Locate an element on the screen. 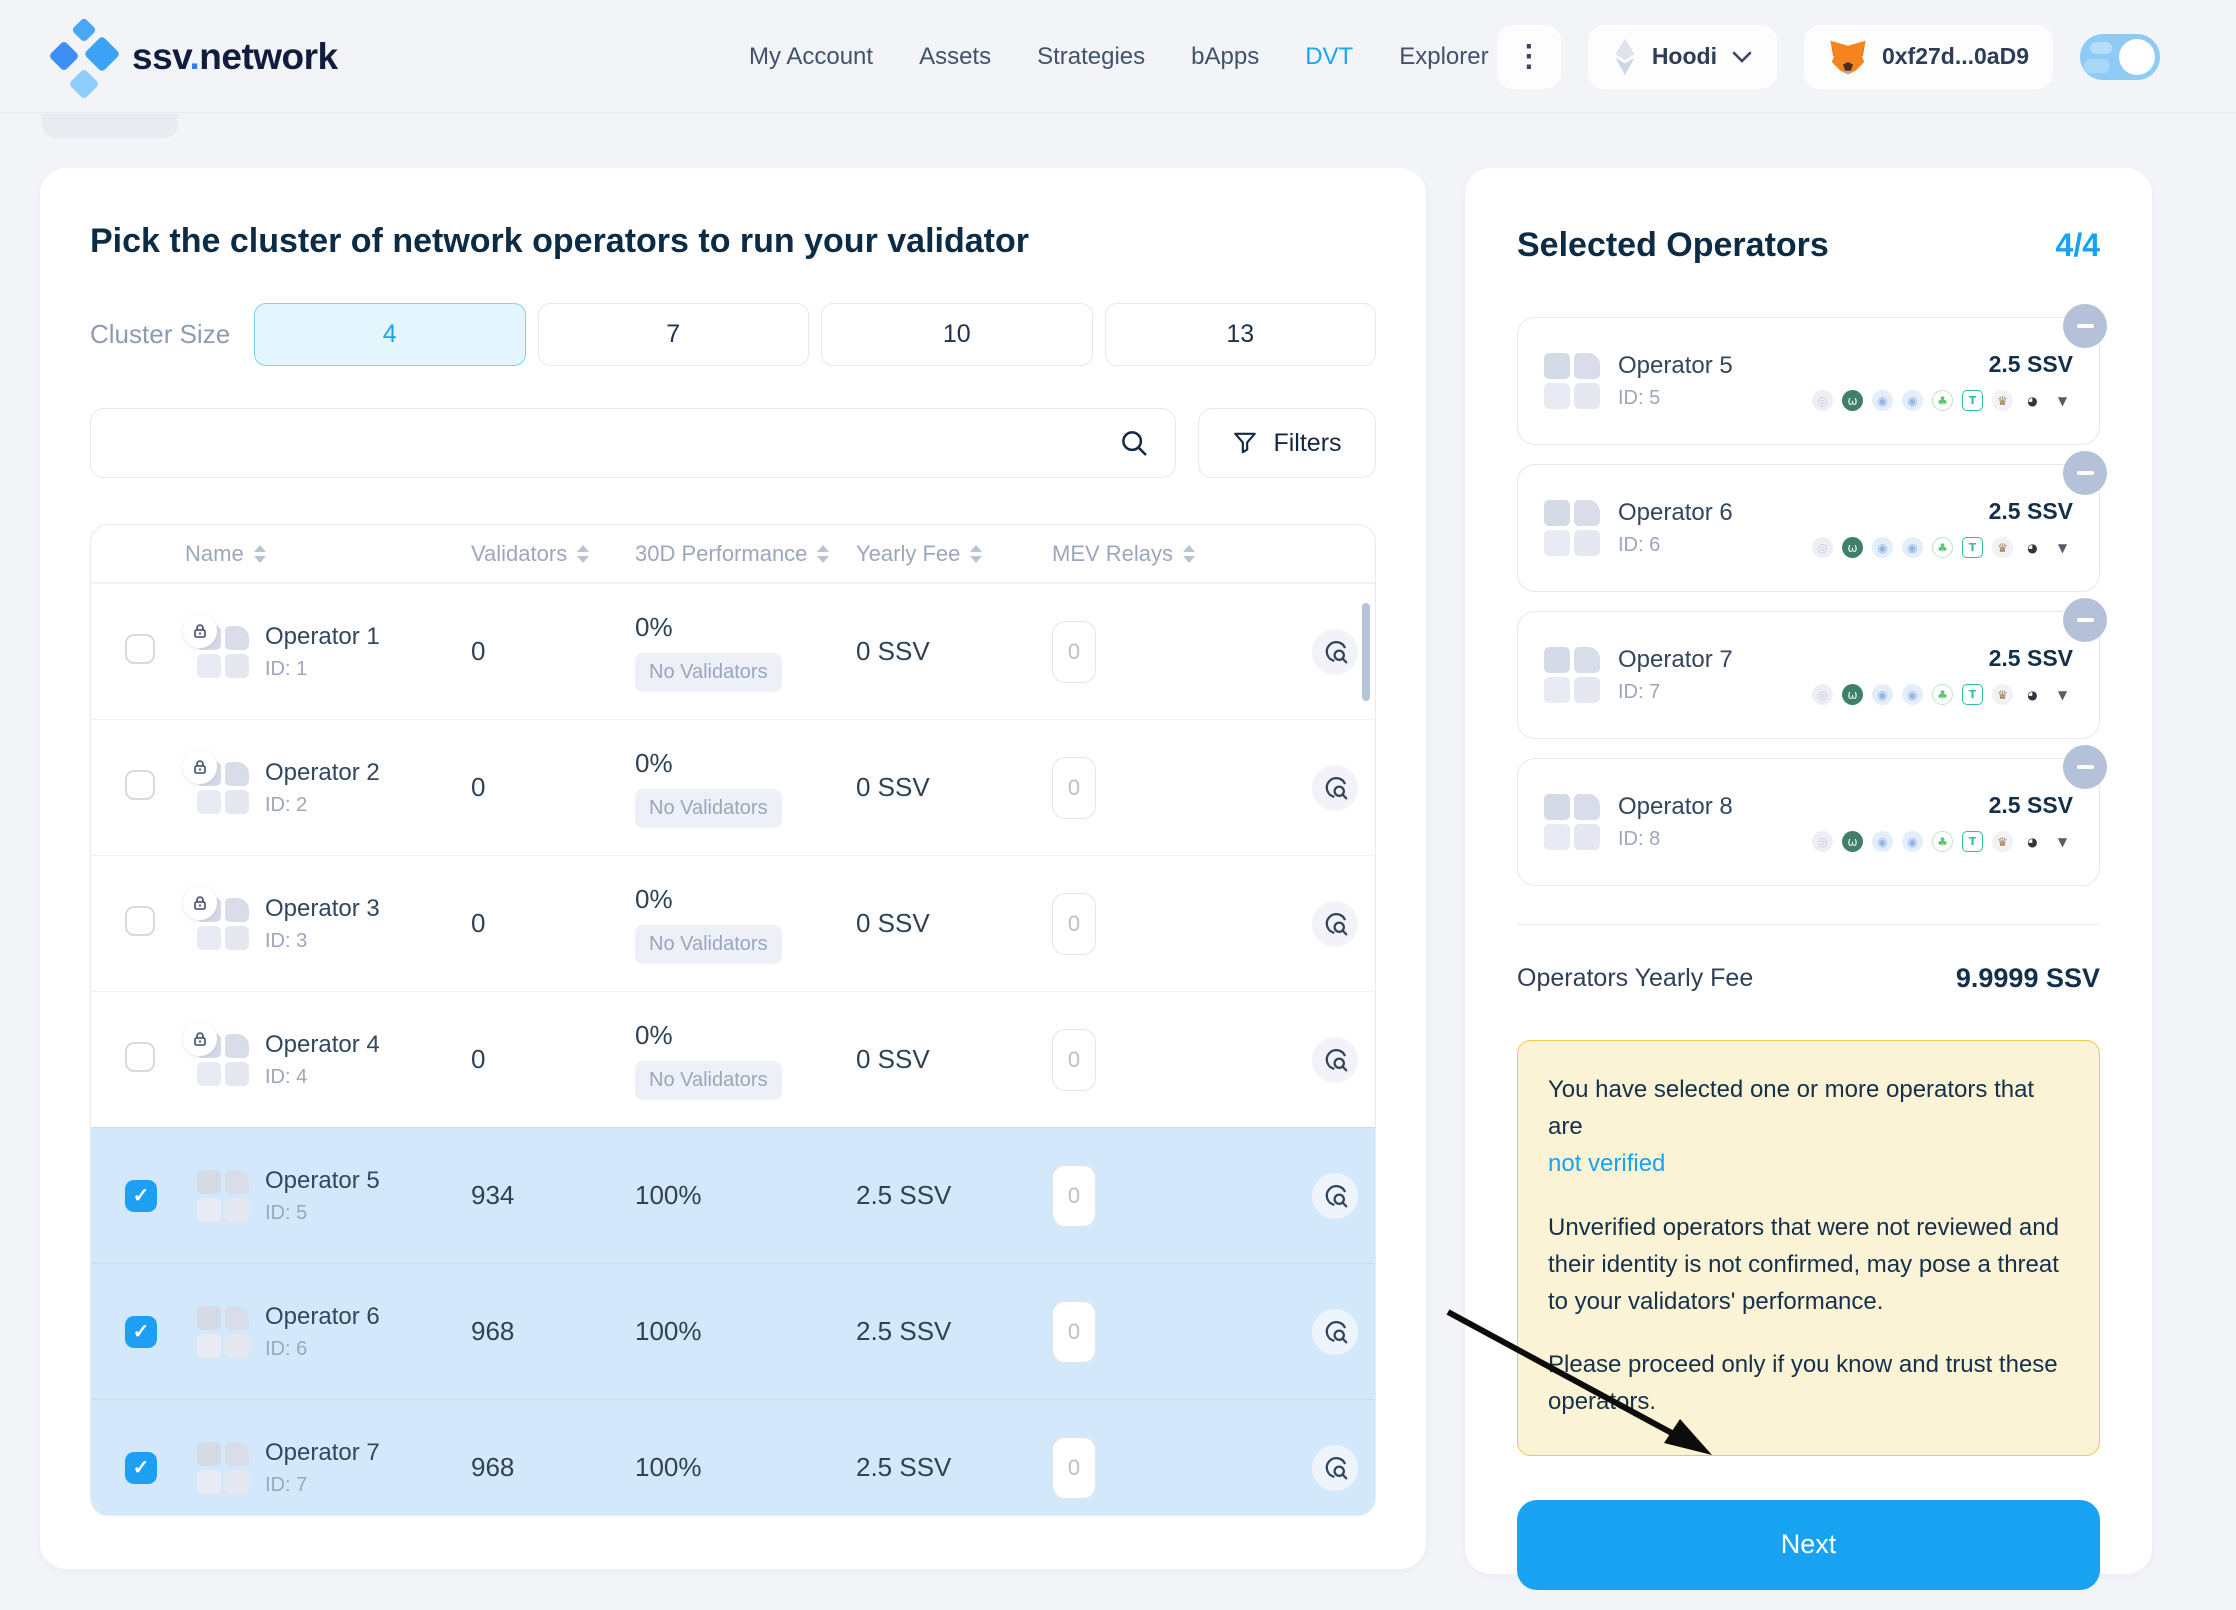 Image resolution: width=2236 pixels, height=1610 pixels. operator-name: Operator 2 is located at coordinates (322, 772).